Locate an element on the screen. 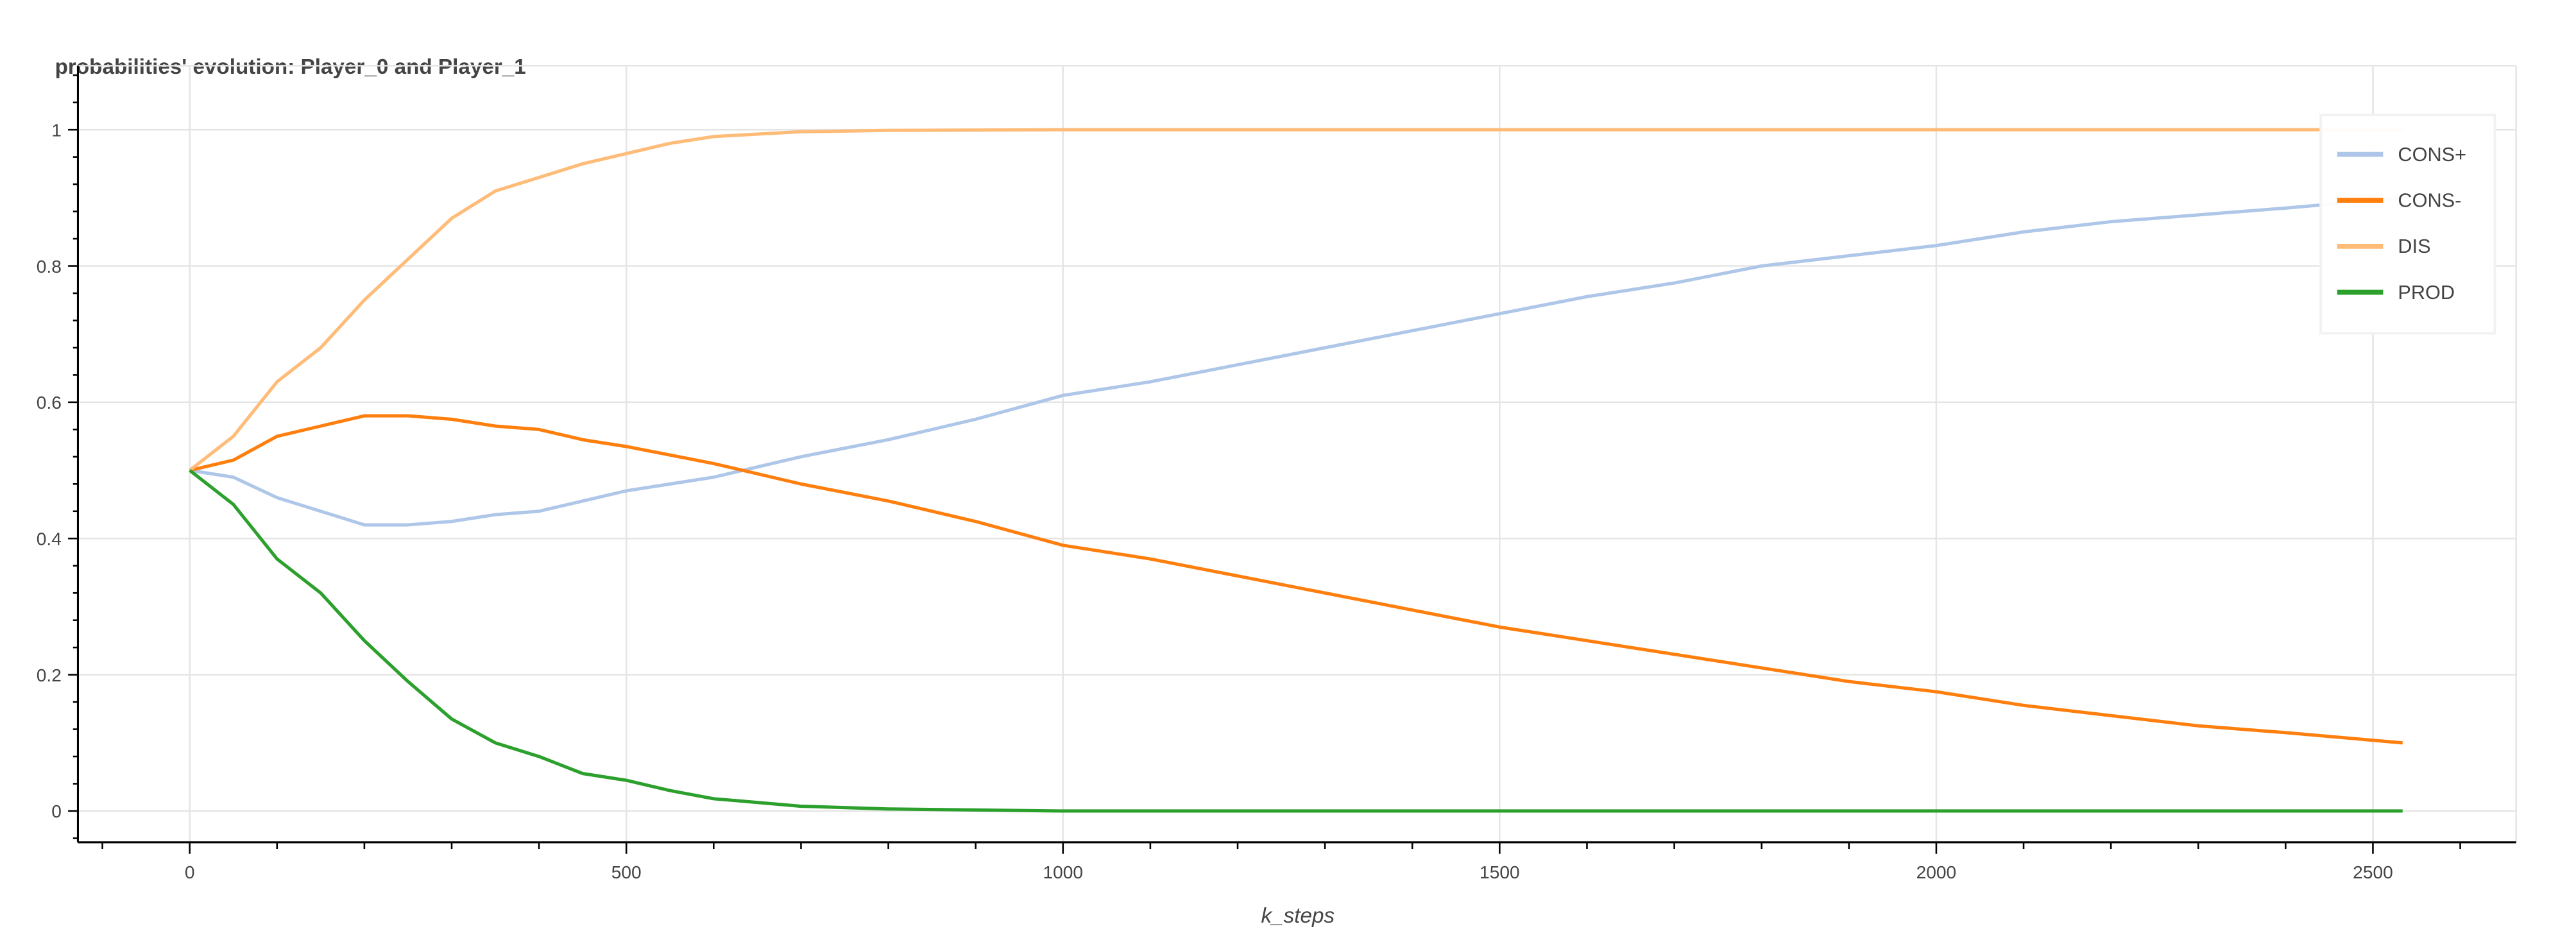 The height and width of the screenshot is (931, 2576). x-tick-label: 1500 is located at coordinates (1500, 872).